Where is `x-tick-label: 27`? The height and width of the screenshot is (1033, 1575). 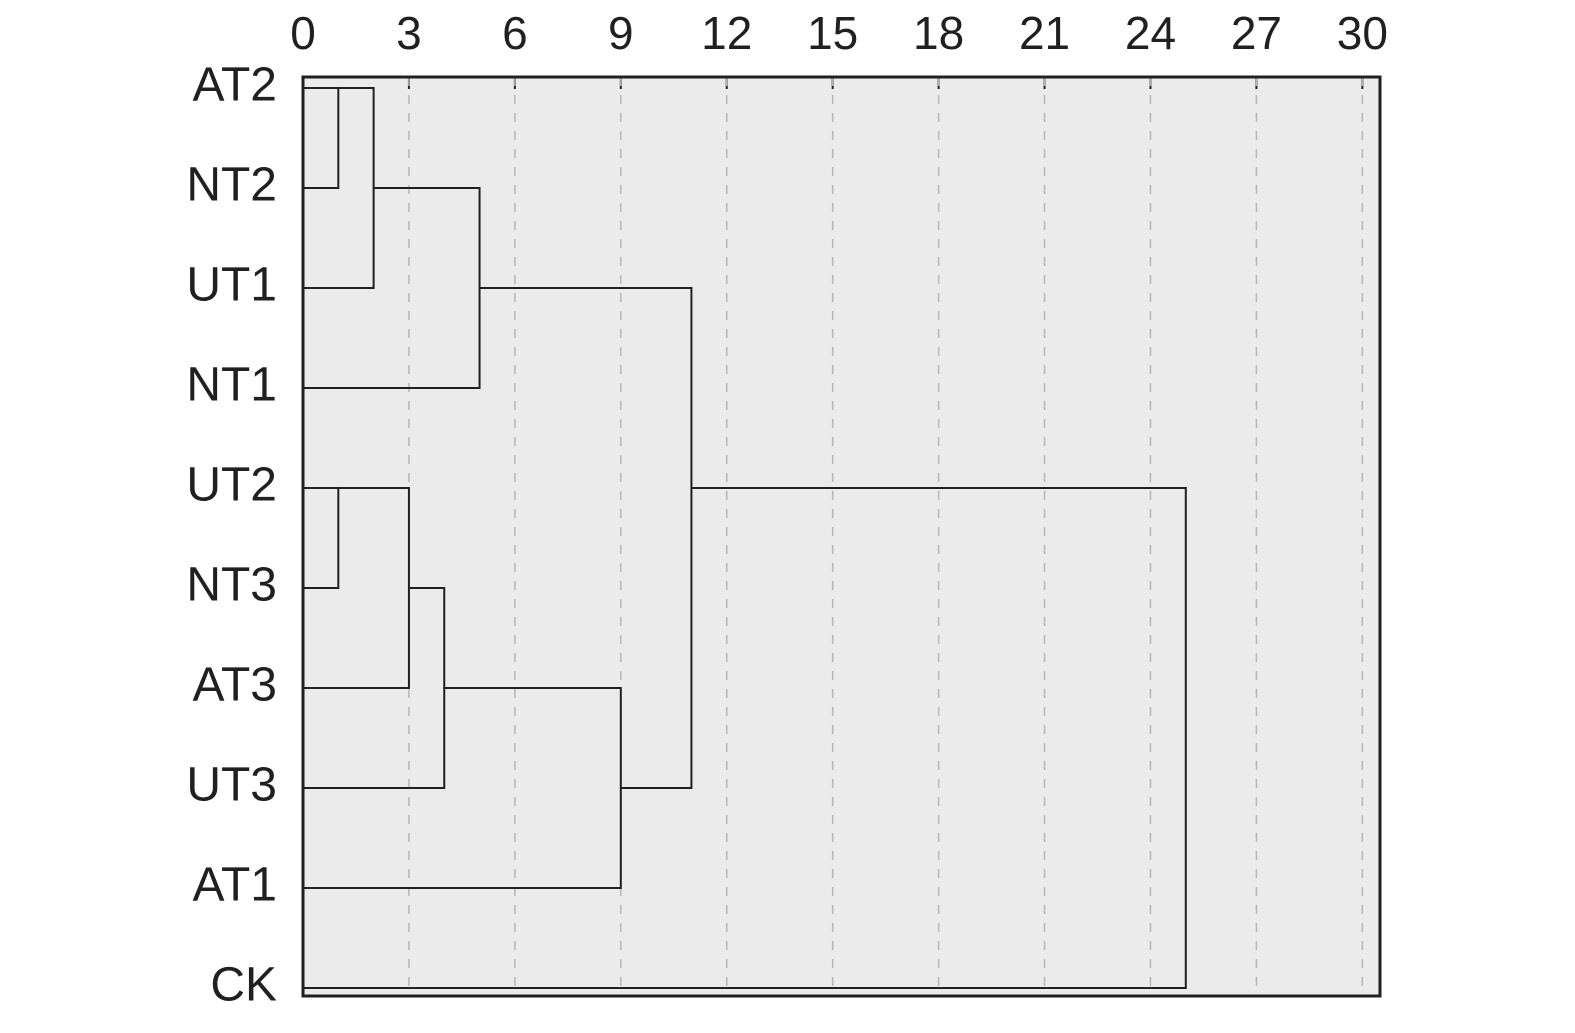
x-tick-label: 27 is located at coordinates (1256, 33).